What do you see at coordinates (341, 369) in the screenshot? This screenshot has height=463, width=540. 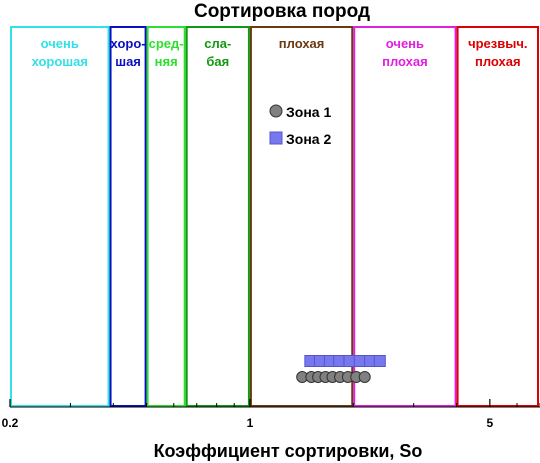 I see `data-points` at bounding box center [341, 369].